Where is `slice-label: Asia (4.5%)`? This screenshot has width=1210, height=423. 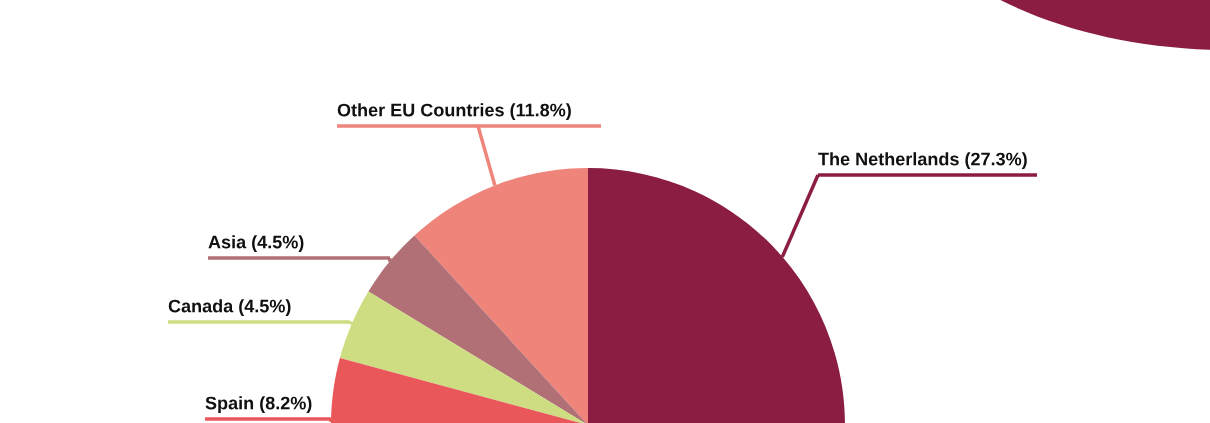 slice-label: Asia (4.5%) is located at coordinates (256, 243).